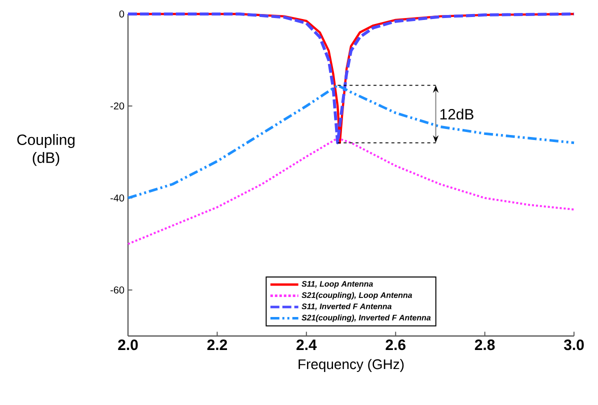  Describe the element at coordinates (574, 345) in the screenshot. I see `x-tick-label: 3.0` at that location.